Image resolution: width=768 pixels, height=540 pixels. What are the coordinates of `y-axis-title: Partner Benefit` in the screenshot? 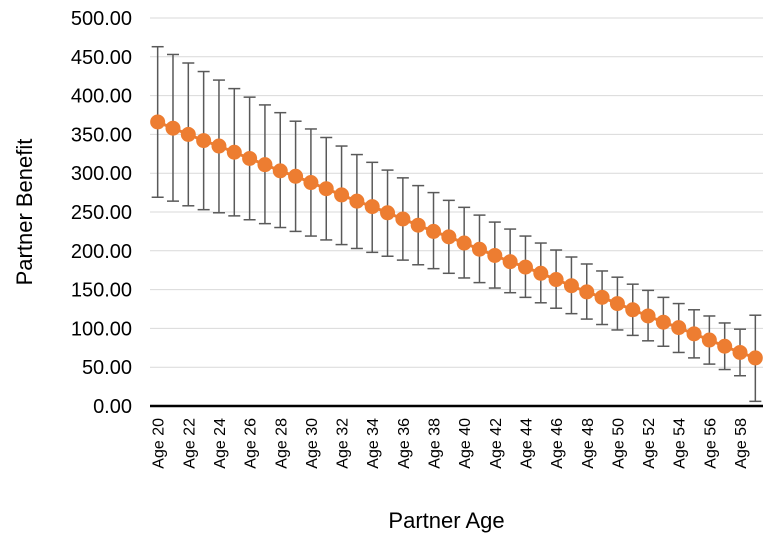 It's located at (24, 212).